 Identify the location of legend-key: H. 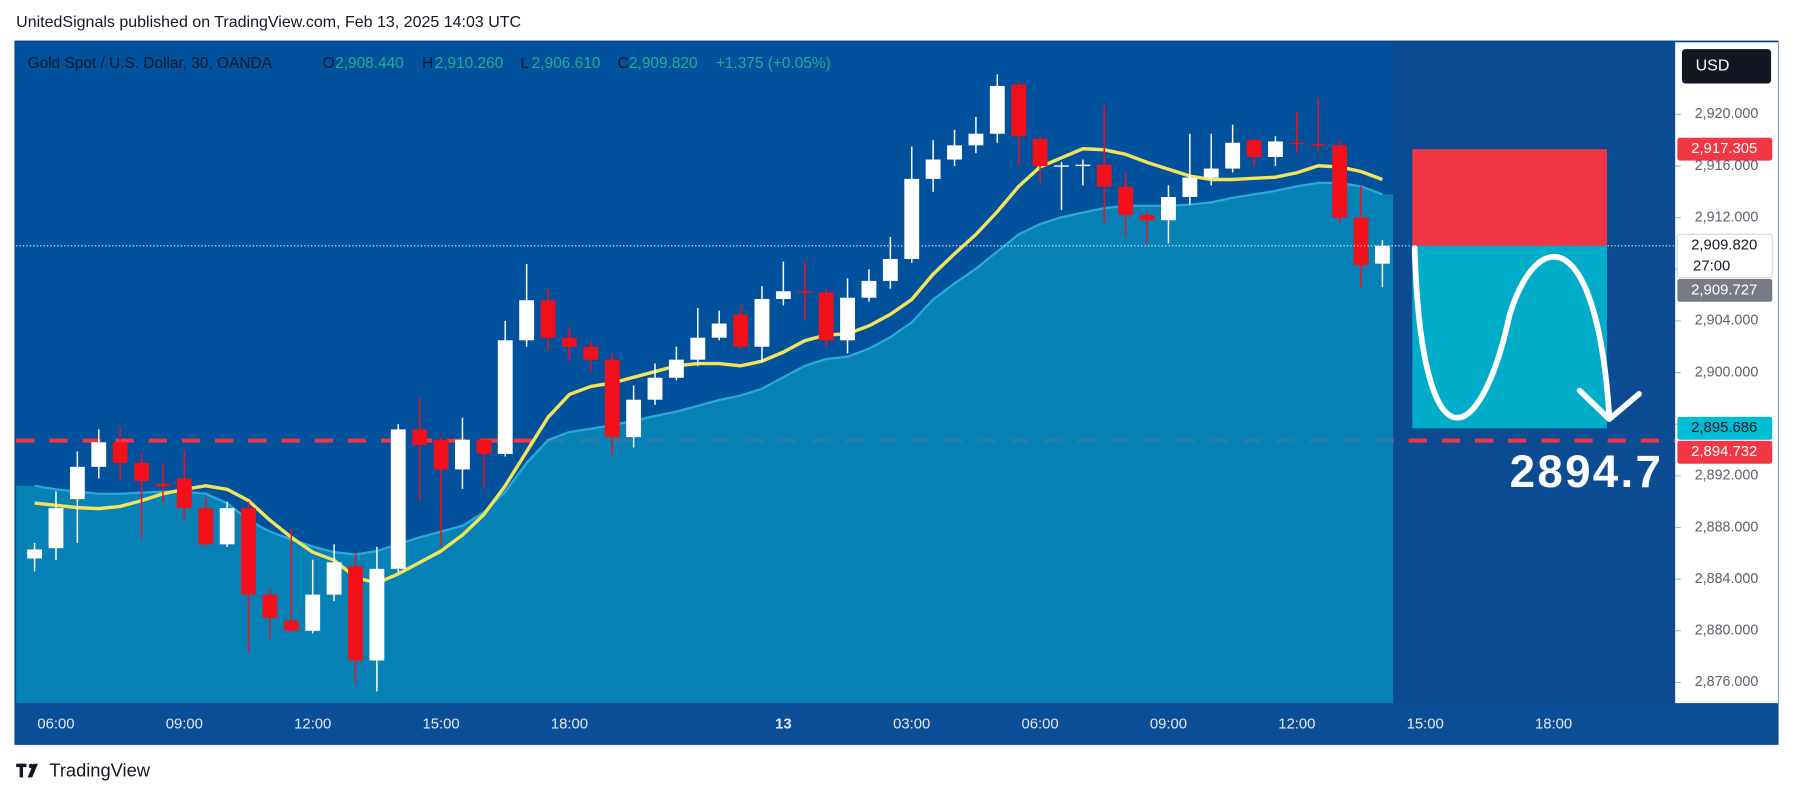
(427, 63).